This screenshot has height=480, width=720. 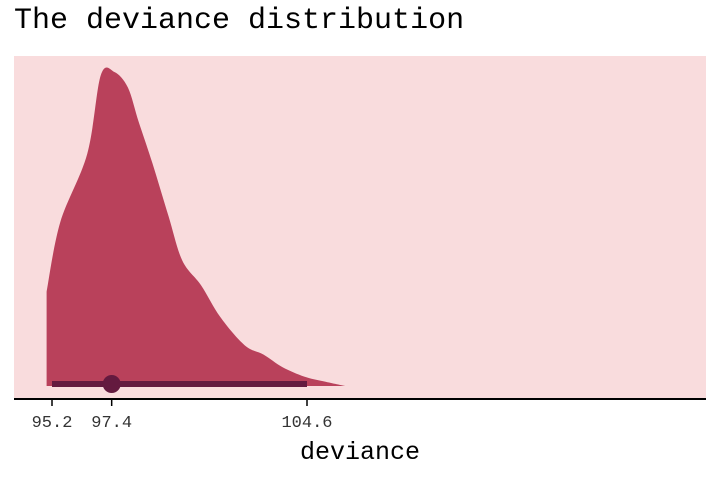 I want to click on interval-layer, so click(x=179, y=384).